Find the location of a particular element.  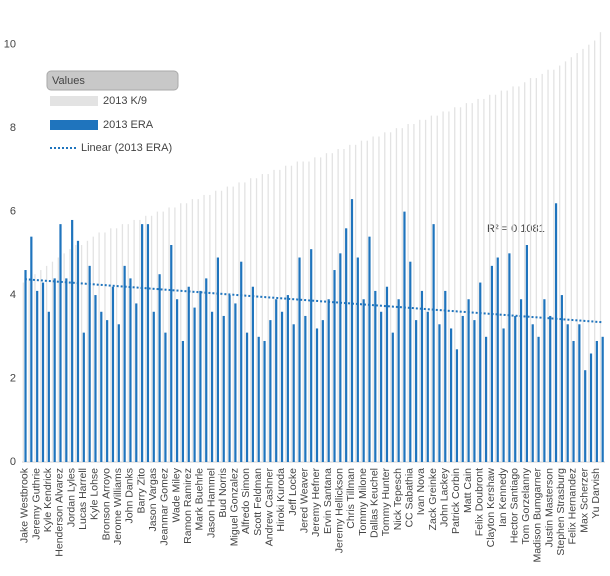

legend-swatch is located at coordinates (74, 125).